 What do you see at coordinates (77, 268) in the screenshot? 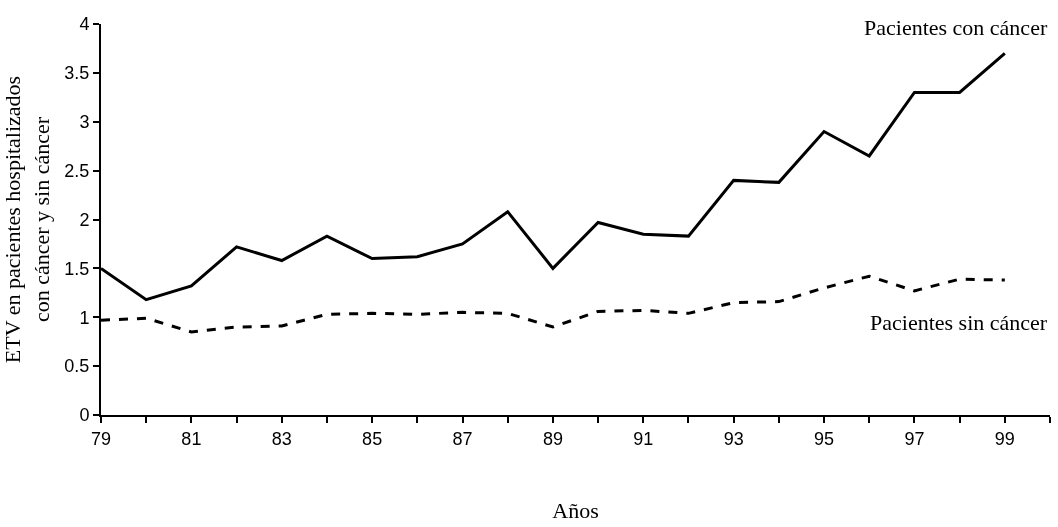
I see `y-tick-label: 1.5` at bounding box center [77, 268].